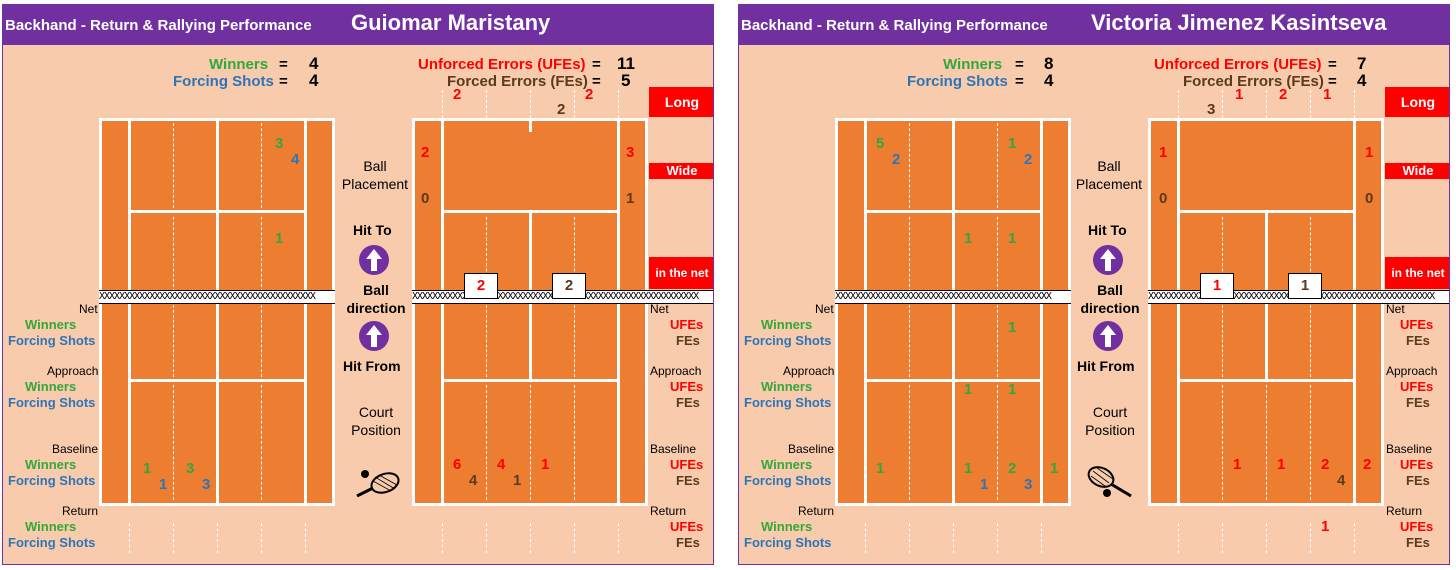 Image resolution: width=1456 pixels, height=570 pixels. Describe the element at coordinates (279, 143) in the screenshot. I see `placement-count: 3` at that location.